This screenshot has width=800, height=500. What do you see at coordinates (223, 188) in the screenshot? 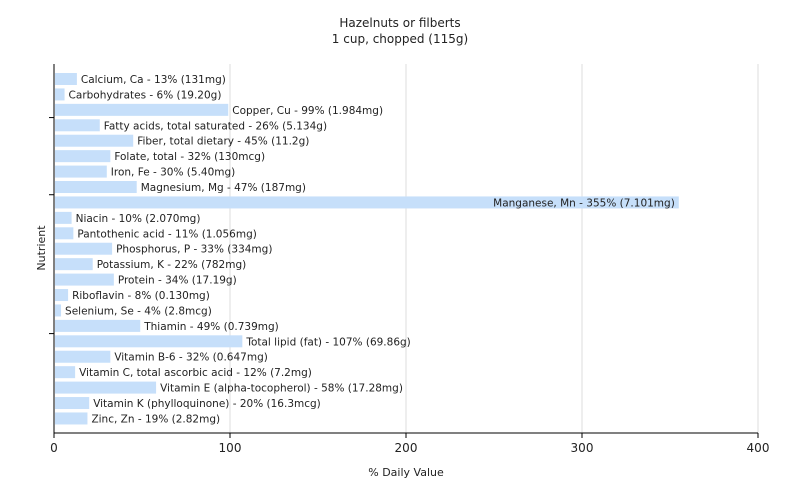
I see `bar-label: Magnesium, Mg - 47% (187mg)` at bounding box center [223, 188].